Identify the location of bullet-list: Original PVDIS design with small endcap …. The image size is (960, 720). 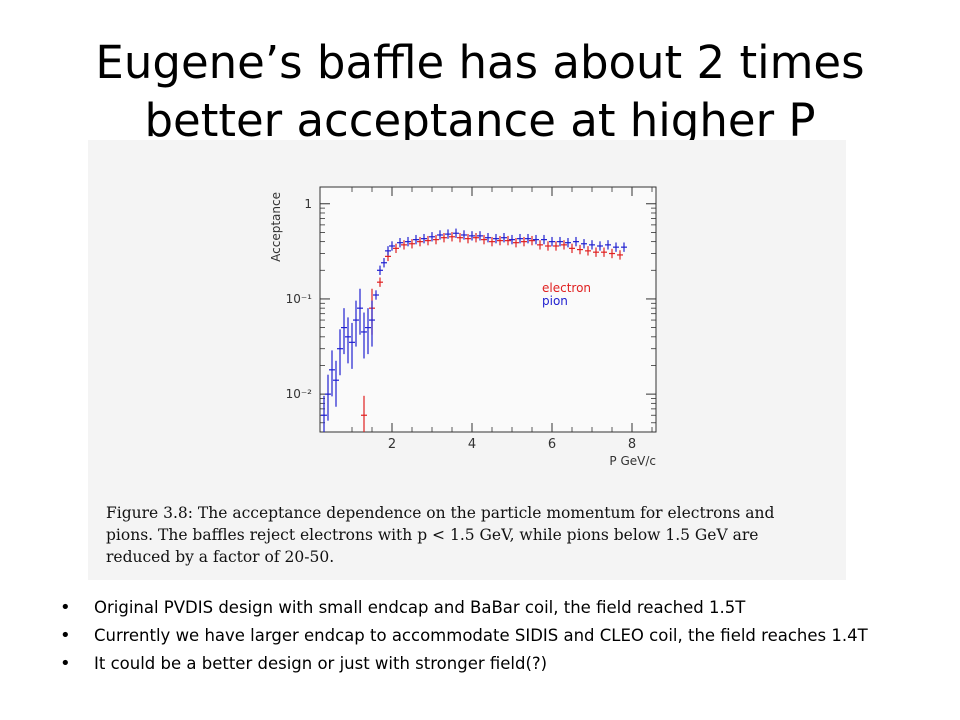
(490, 640).